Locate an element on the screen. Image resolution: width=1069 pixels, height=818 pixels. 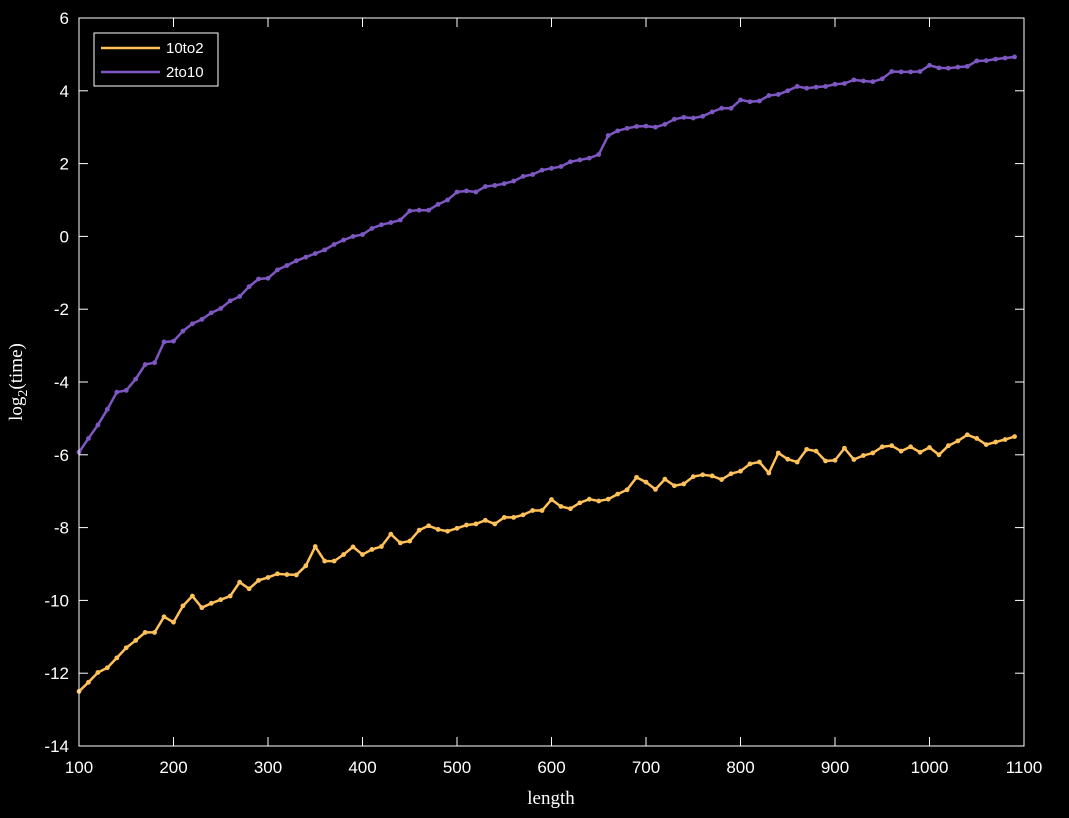
y-axis-title-subscript: 2 is located at coordinates (23, 393).